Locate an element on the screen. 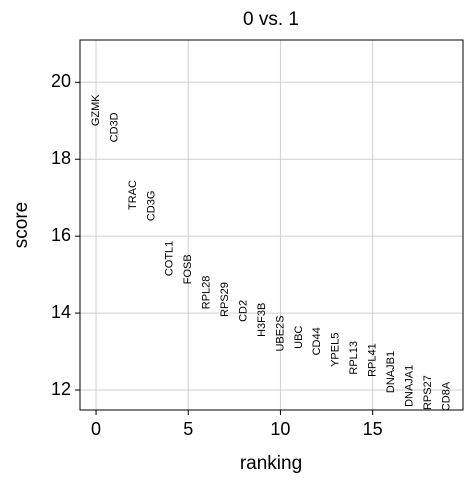 This screenshot has width=474, height=487. x-axis-label: ranking is located at coordinates (271, 463).